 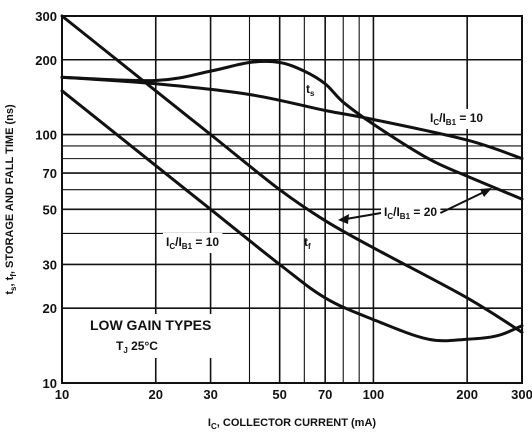 I want to click on ratio10-left-label-background, so click(x=193, y=243).